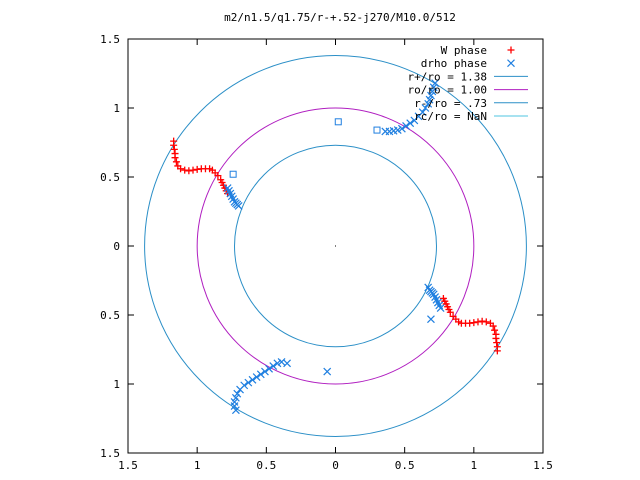 This screenshot has height=480, width=640. What do you see at coordinates (543, 465) in the screenshot?
I see `x-tick-label-6: 1.5` at bounding box center [543, 465].